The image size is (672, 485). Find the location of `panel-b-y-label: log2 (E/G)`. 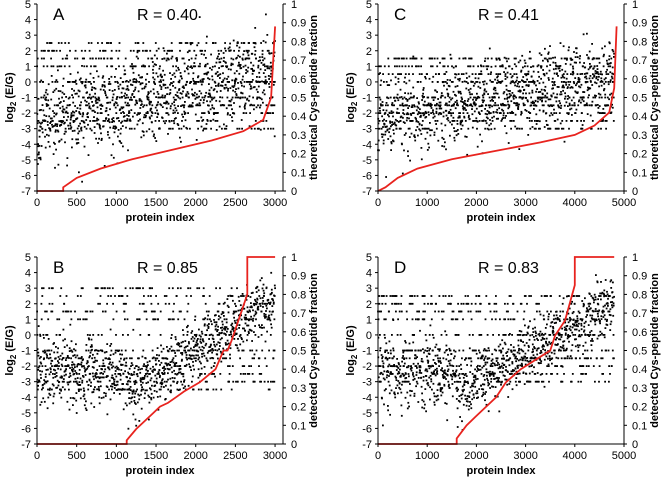

panel-b-y-label: log2 (E/G) is located at coordinates (11, 350).